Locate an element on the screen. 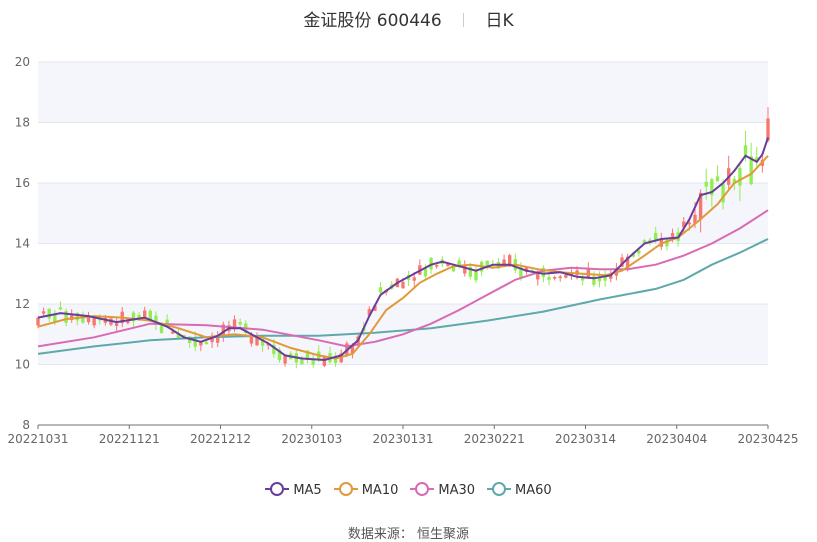 This screenshot has width=817, height=542. x-tick-label: 20230221 is located at coordinates (494, 439).